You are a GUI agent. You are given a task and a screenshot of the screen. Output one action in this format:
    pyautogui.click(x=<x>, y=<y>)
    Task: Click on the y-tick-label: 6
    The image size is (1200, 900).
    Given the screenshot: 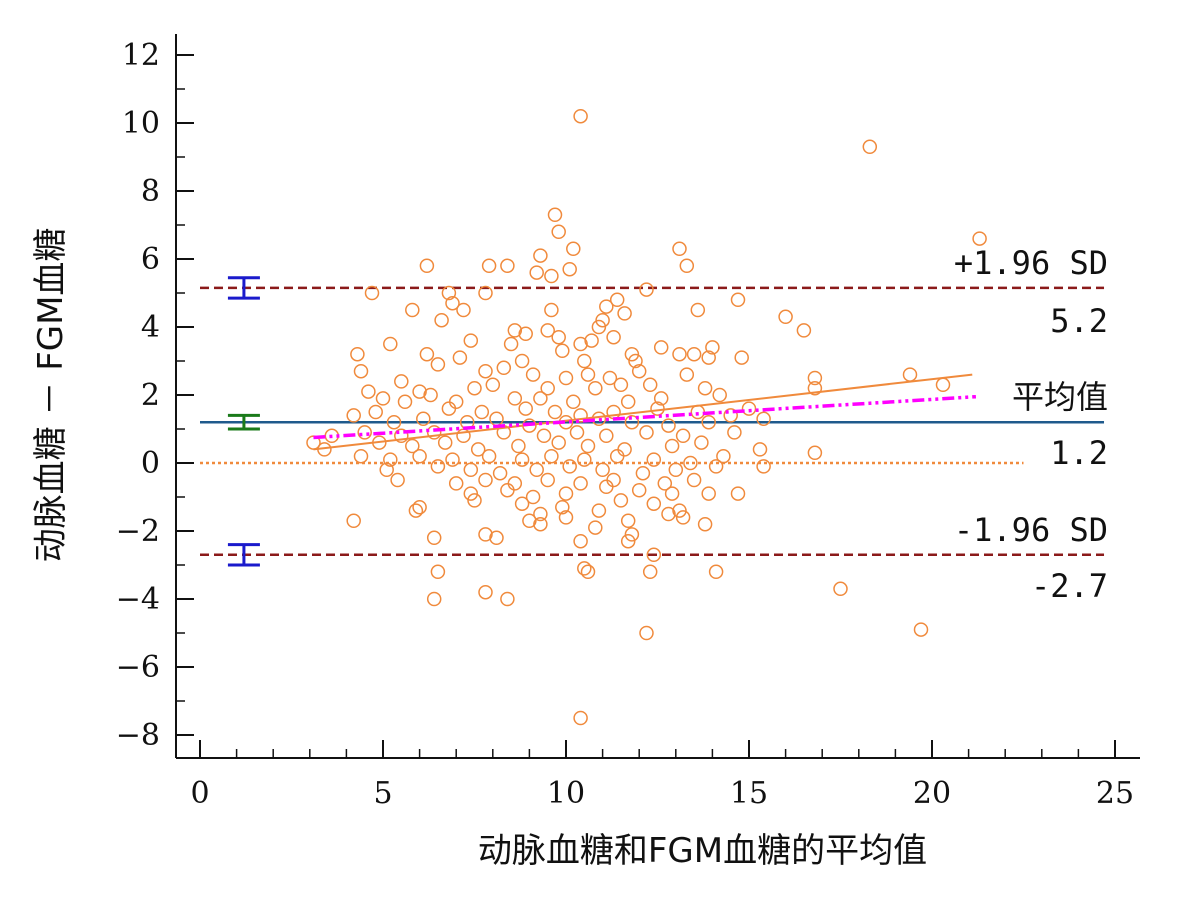 What is the action you would take?
    pyautogui.click(x=150, y=259)
    